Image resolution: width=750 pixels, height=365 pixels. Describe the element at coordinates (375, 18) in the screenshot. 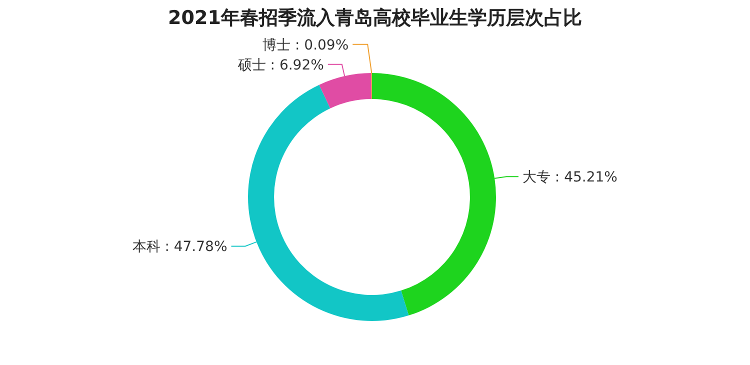

I see `chart-title: 2021年春招季流入青岛高校毕业生学历层次占比` at that location.